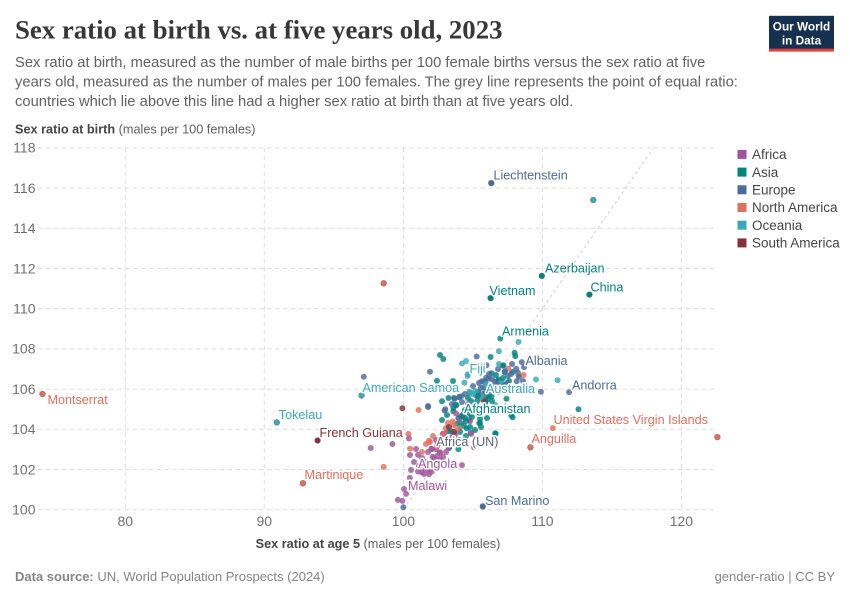 The height and width of the screenshot is (600, 850). What do you see at coordinates (513, 291) in the screenshot?
I see `svg-text: Vietnam` at bounding box center [513, 291].